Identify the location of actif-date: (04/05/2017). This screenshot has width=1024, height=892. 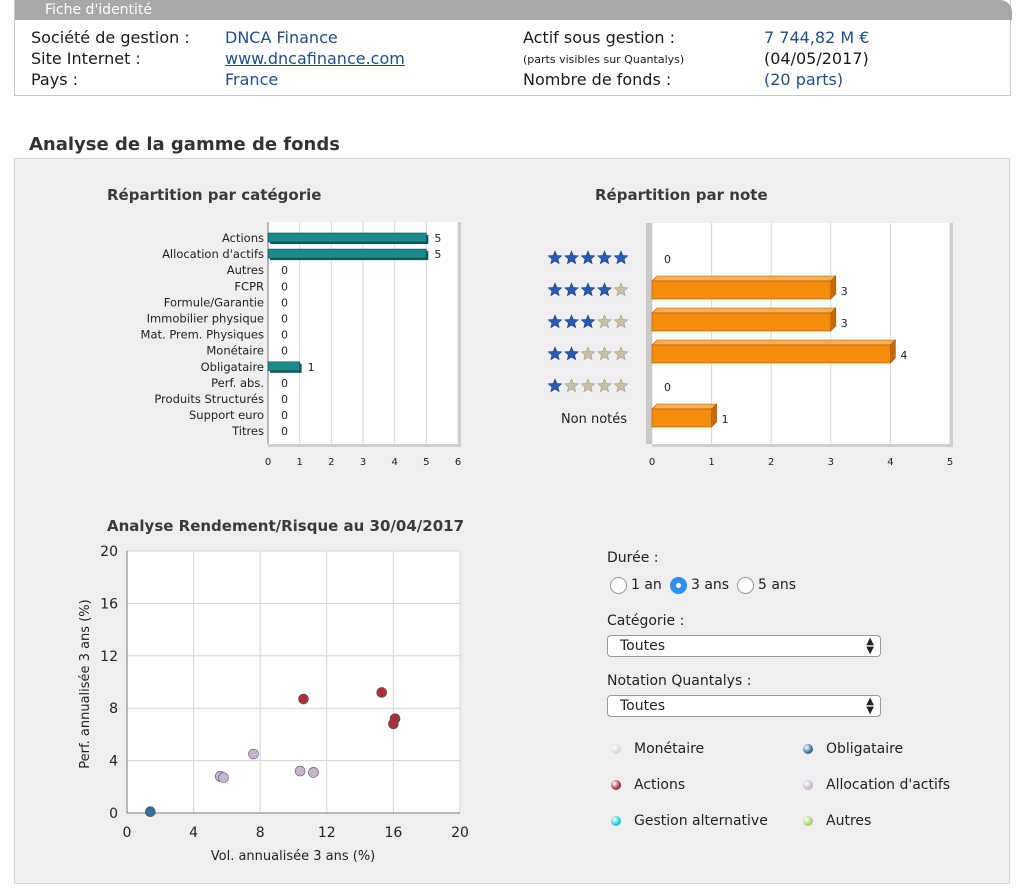
(816, 58).